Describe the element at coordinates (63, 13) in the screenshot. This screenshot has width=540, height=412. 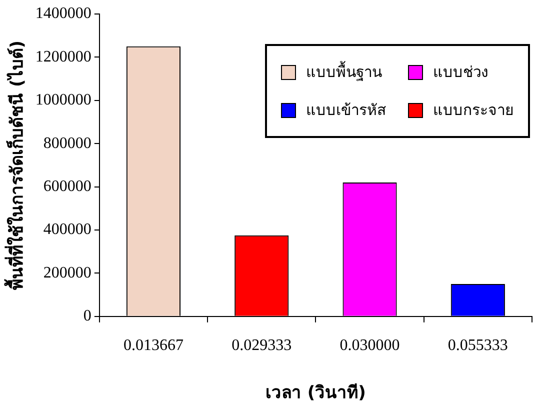
I see `y-tick-label: 1400000` at that location.